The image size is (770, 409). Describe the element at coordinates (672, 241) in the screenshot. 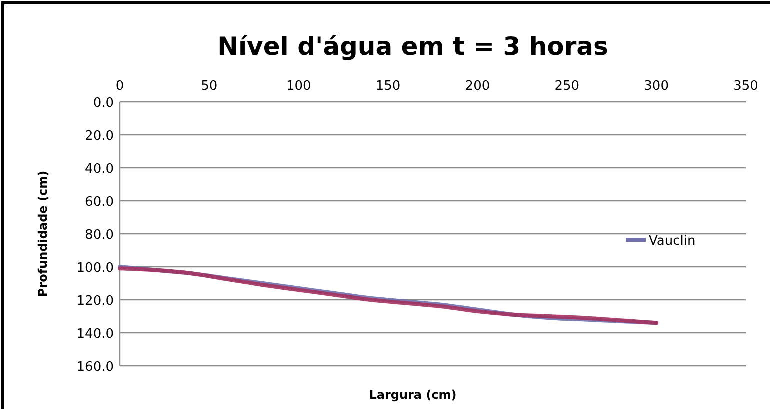

I see `legend-label: Vauclin` at that location.